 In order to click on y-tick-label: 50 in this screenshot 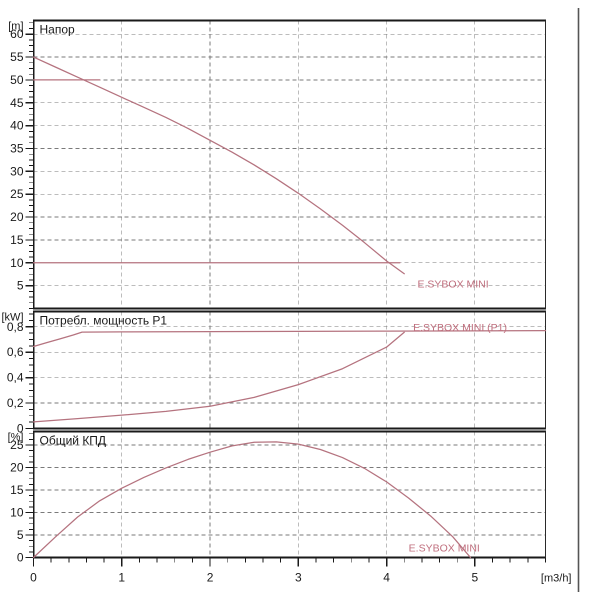, I will do `click(17, 80)`.